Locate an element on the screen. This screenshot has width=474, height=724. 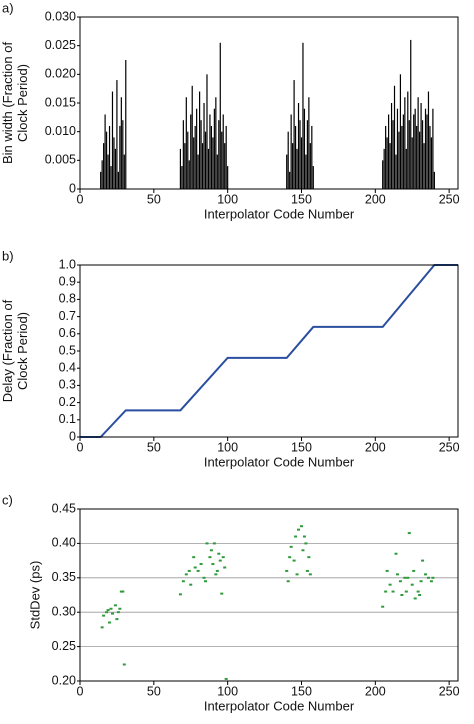
y-tick-label: 0.8 is located at coordinates (67, 299).